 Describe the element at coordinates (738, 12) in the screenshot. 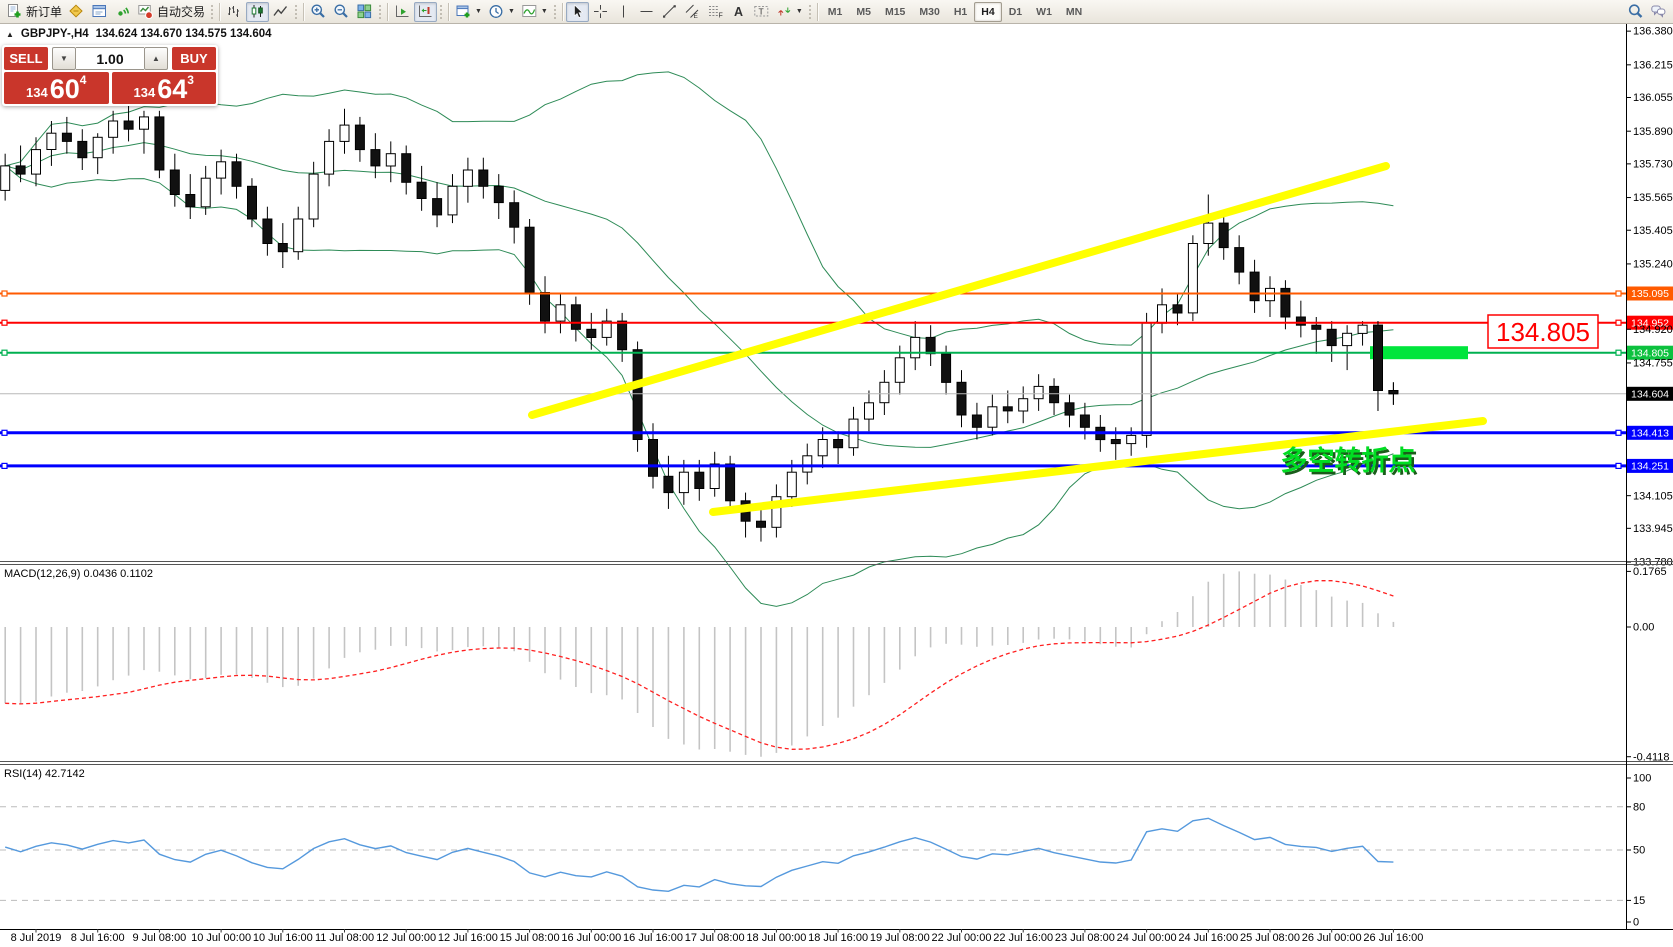

I see `text-button: A` at that location.